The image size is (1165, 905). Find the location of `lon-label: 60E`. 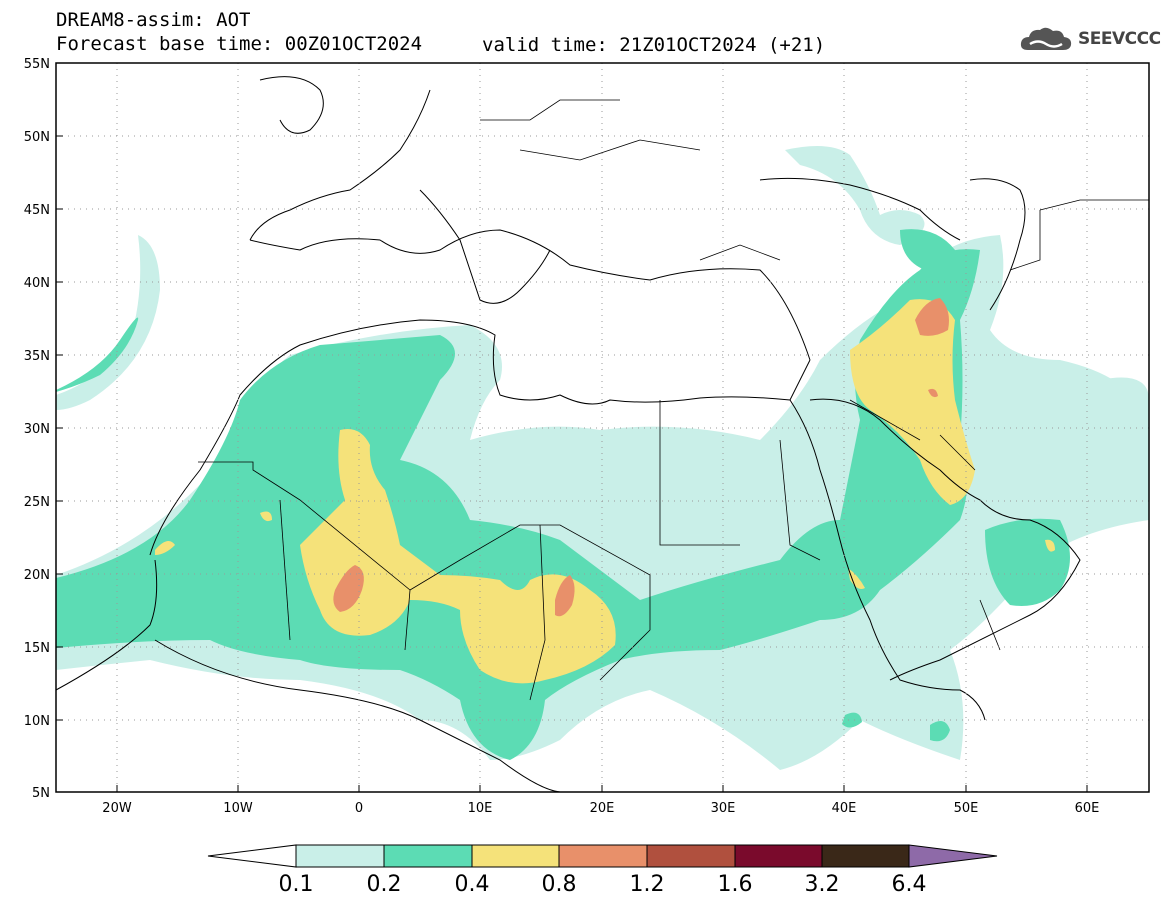

lon-label: 60E is located at coordinates (1087, 808).